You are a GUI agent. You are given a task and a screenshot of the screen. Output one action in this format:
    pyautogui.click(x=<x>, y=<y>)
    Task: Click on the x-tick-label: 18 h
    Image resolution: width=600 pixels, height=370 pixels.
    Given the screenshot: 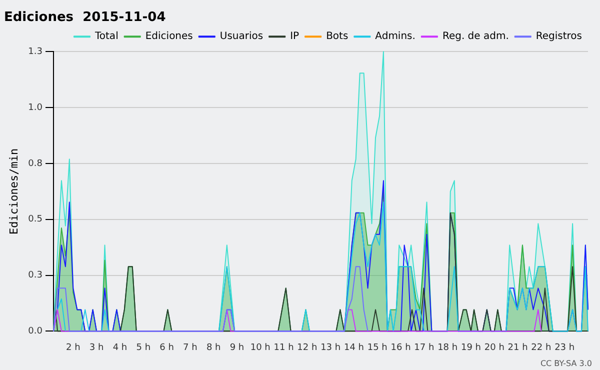 What is the action you would take?
    pyautogui.click(x=448, y=347)
    